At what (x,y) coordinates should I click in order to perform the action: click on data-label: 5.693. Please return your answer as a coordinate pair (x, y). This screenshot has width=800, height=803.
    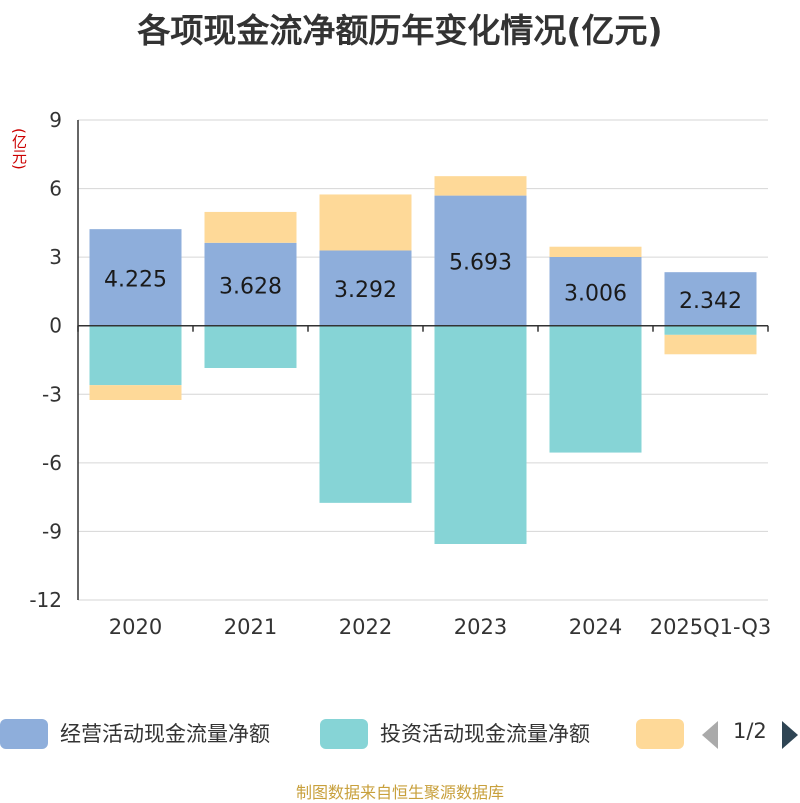
    Looking at the image, I should click on (480, 263).